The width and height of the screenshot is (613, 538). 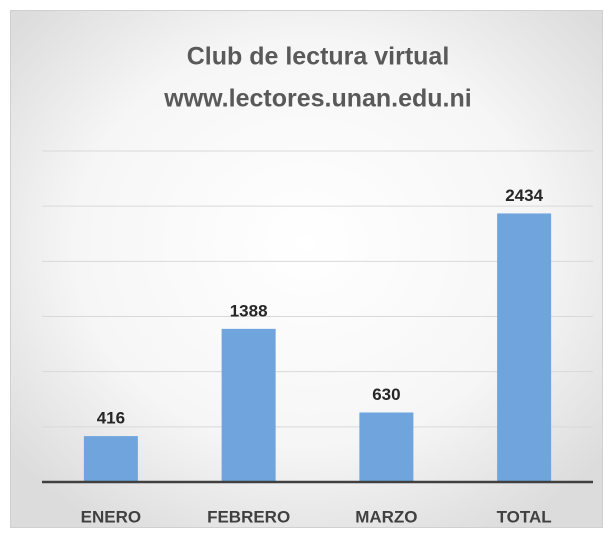 I want to click on x-tick-label: FEBRERO, so click(x=248, y=516).